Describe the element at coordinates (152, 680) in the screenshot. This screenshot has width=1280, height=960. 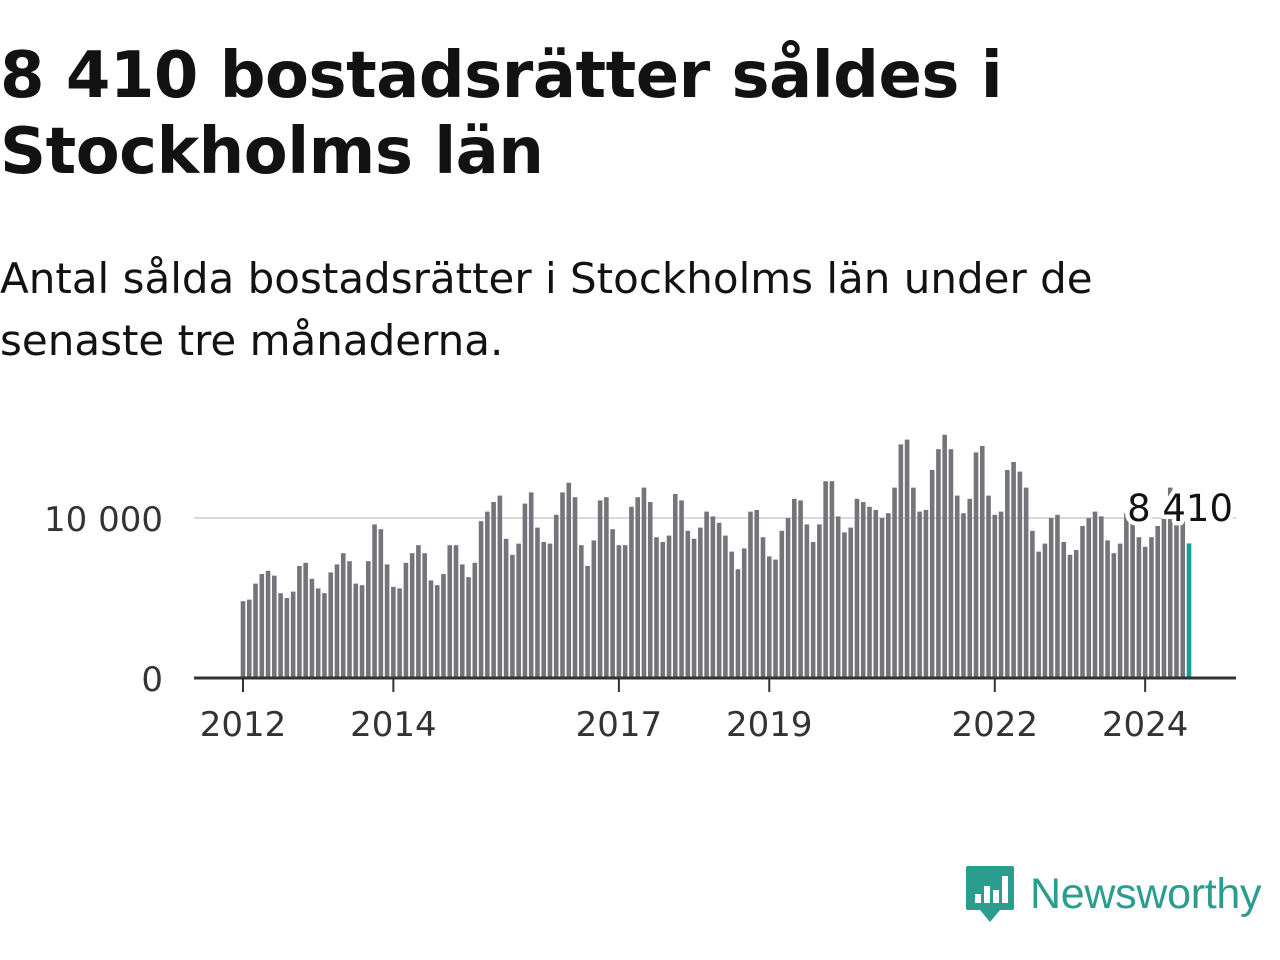
I see `y-tick-label: 0` at that location.